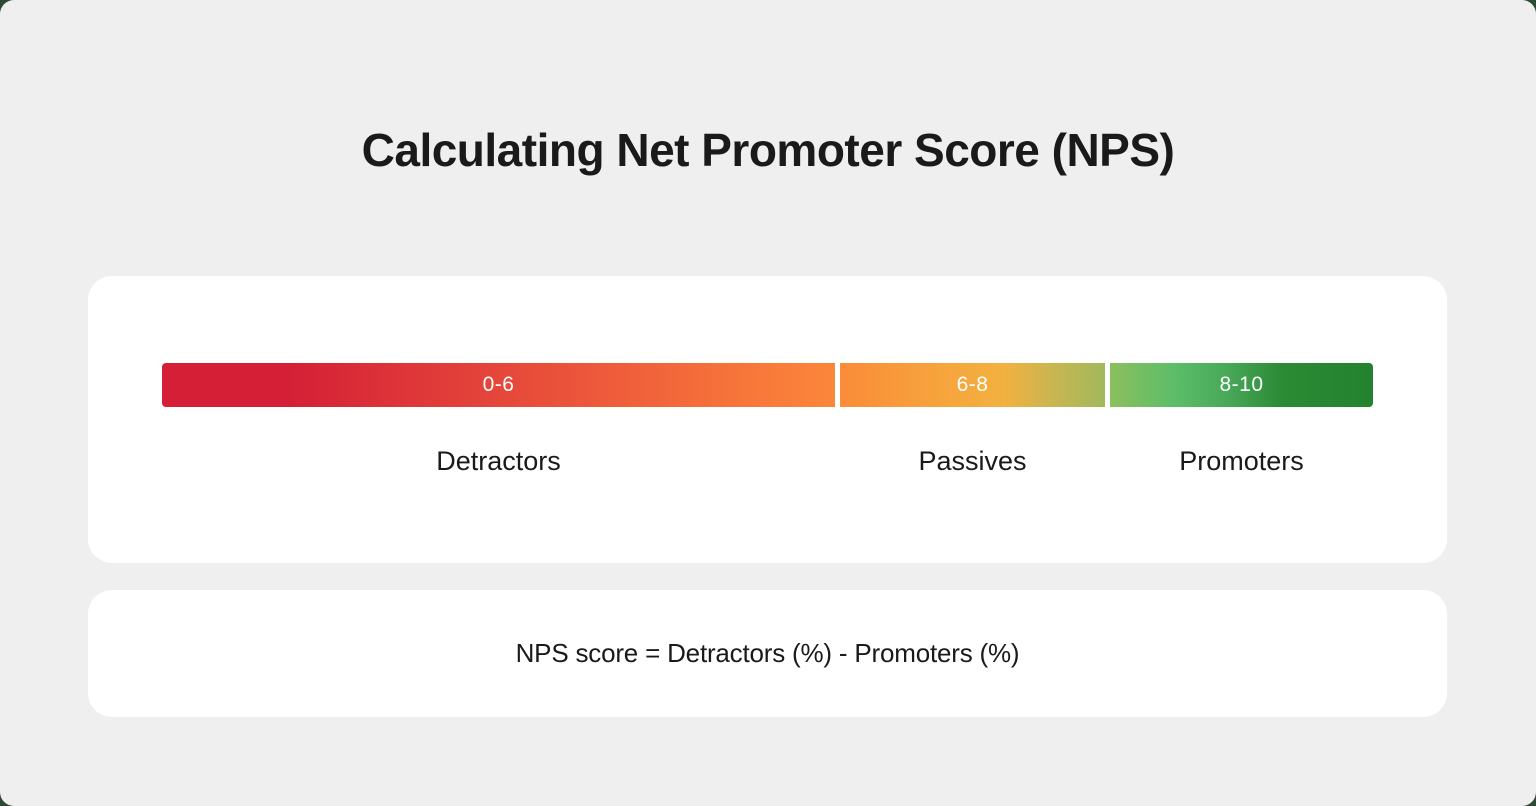 This screenshot has height=806, width=1536. I want to click on segment-range-promoters: 8-10, so click(1241, 384).